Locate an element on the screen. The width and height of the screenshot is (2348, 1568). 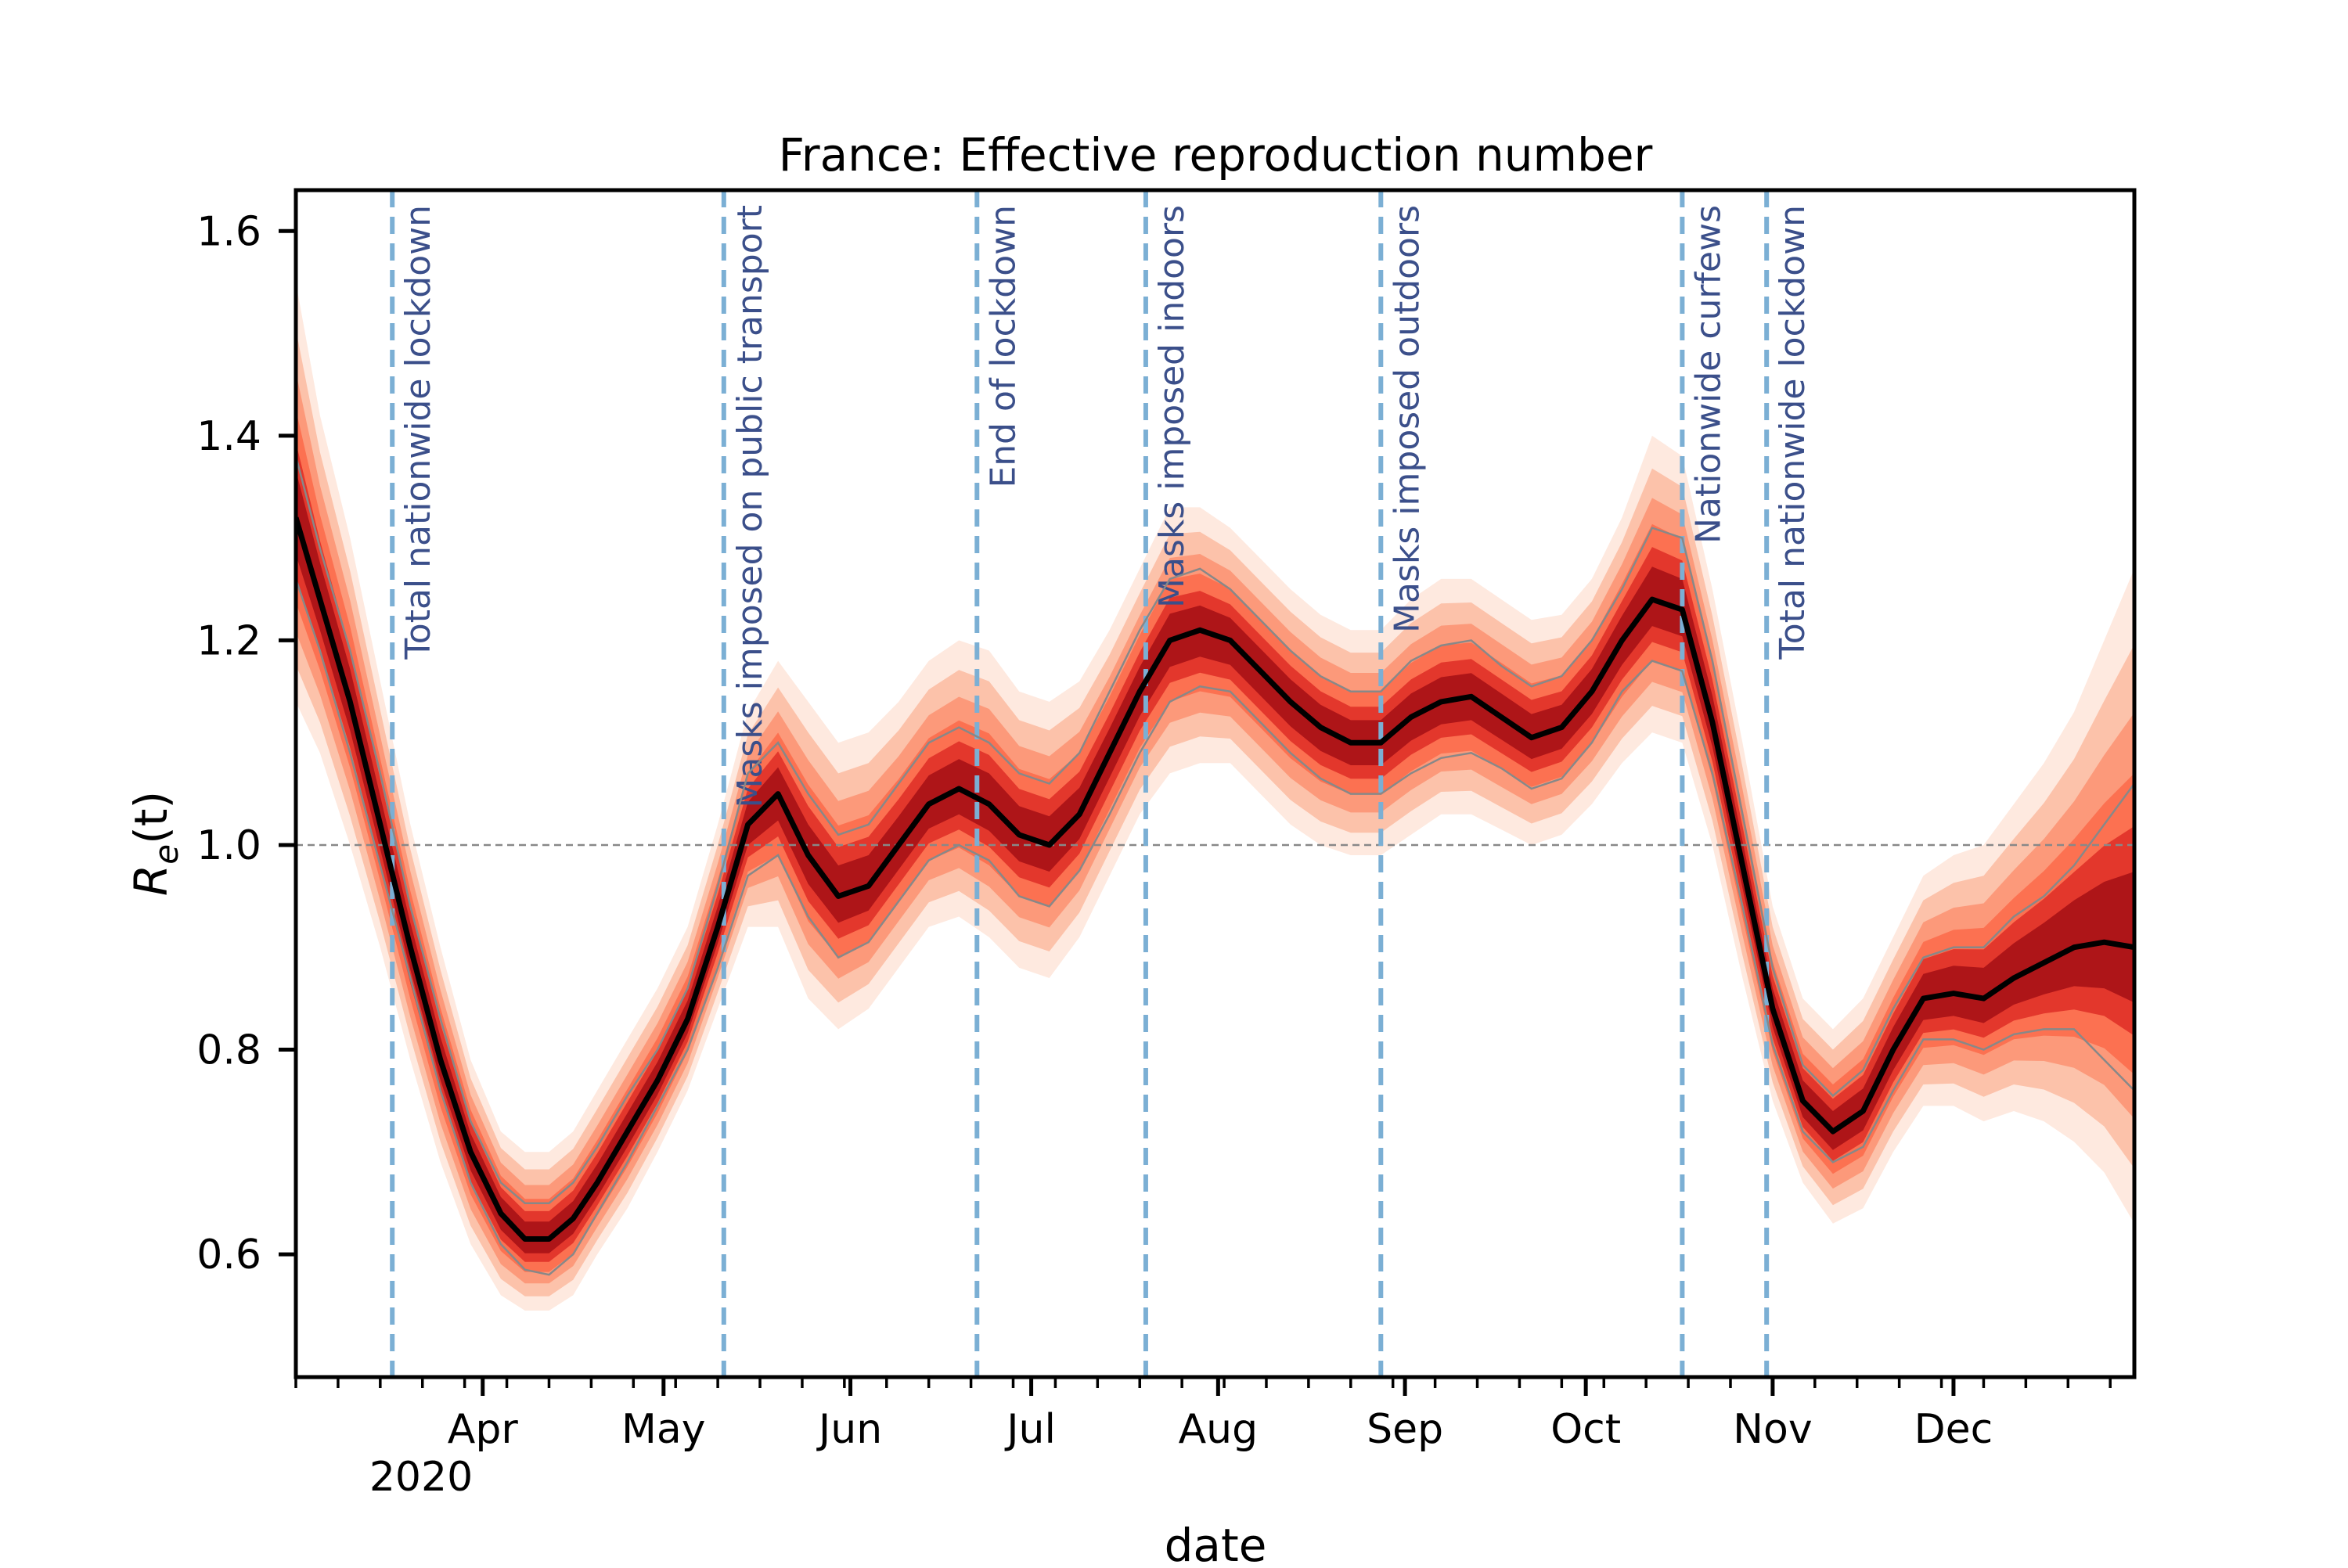
x-tick-label-6: Sep is located at coordinates (1405, 1430).